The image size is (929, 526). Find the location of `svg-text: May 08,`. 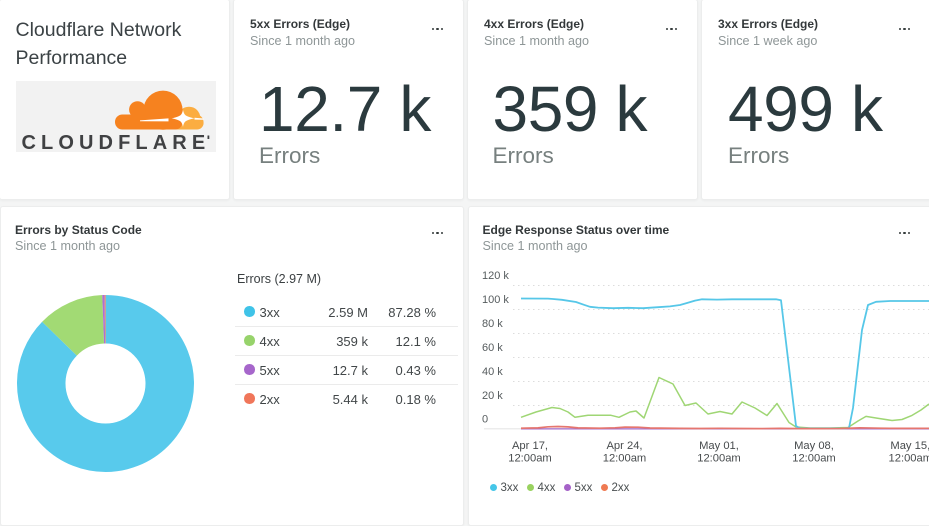

svg-text: May 08, is located at coordinates (814, 446).